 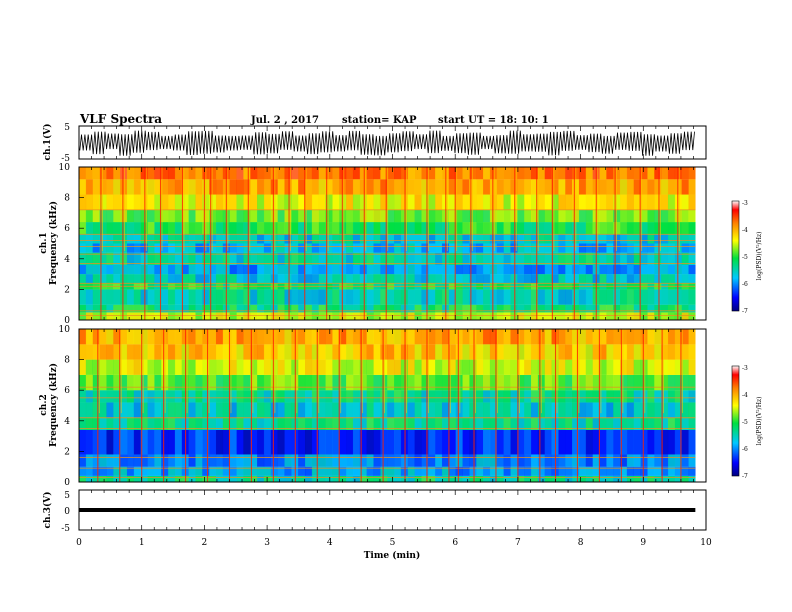 I want to click on ch3-waveform-xticks, so click(x=392, y=510).